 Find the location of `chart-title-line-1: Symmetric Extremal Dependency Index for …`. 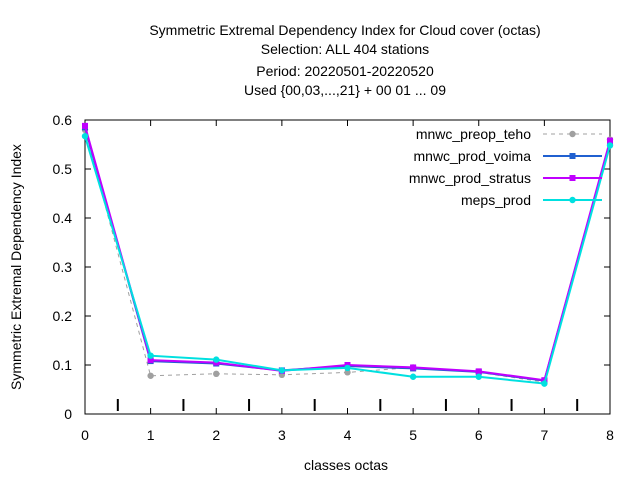

chart-title-line-1: Symmetric Extremal Dependency Index for … is located at coordinates (344, 30).